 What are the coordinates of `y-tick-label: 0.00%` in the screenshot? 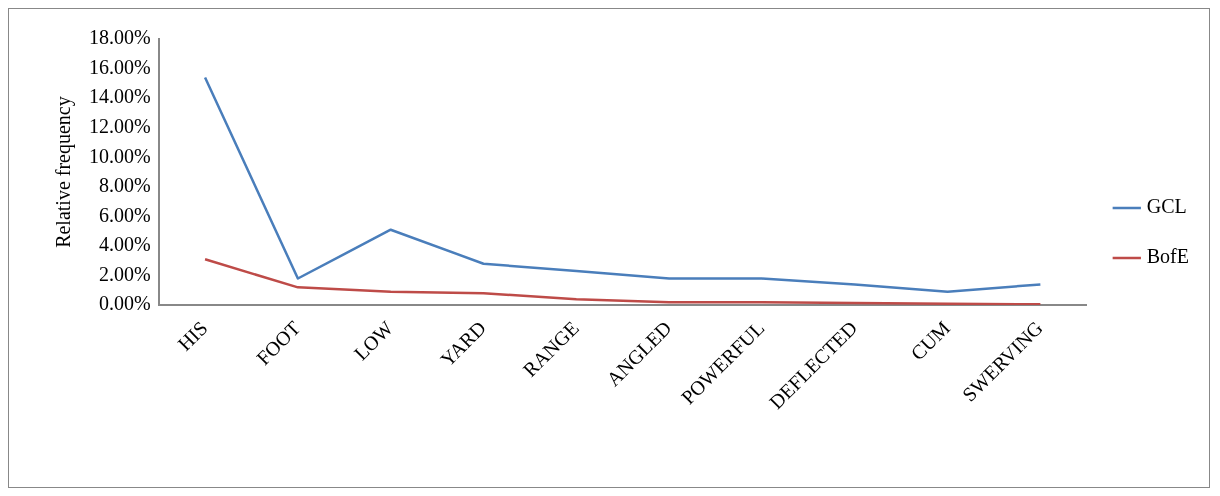 It's located at (124, 303).